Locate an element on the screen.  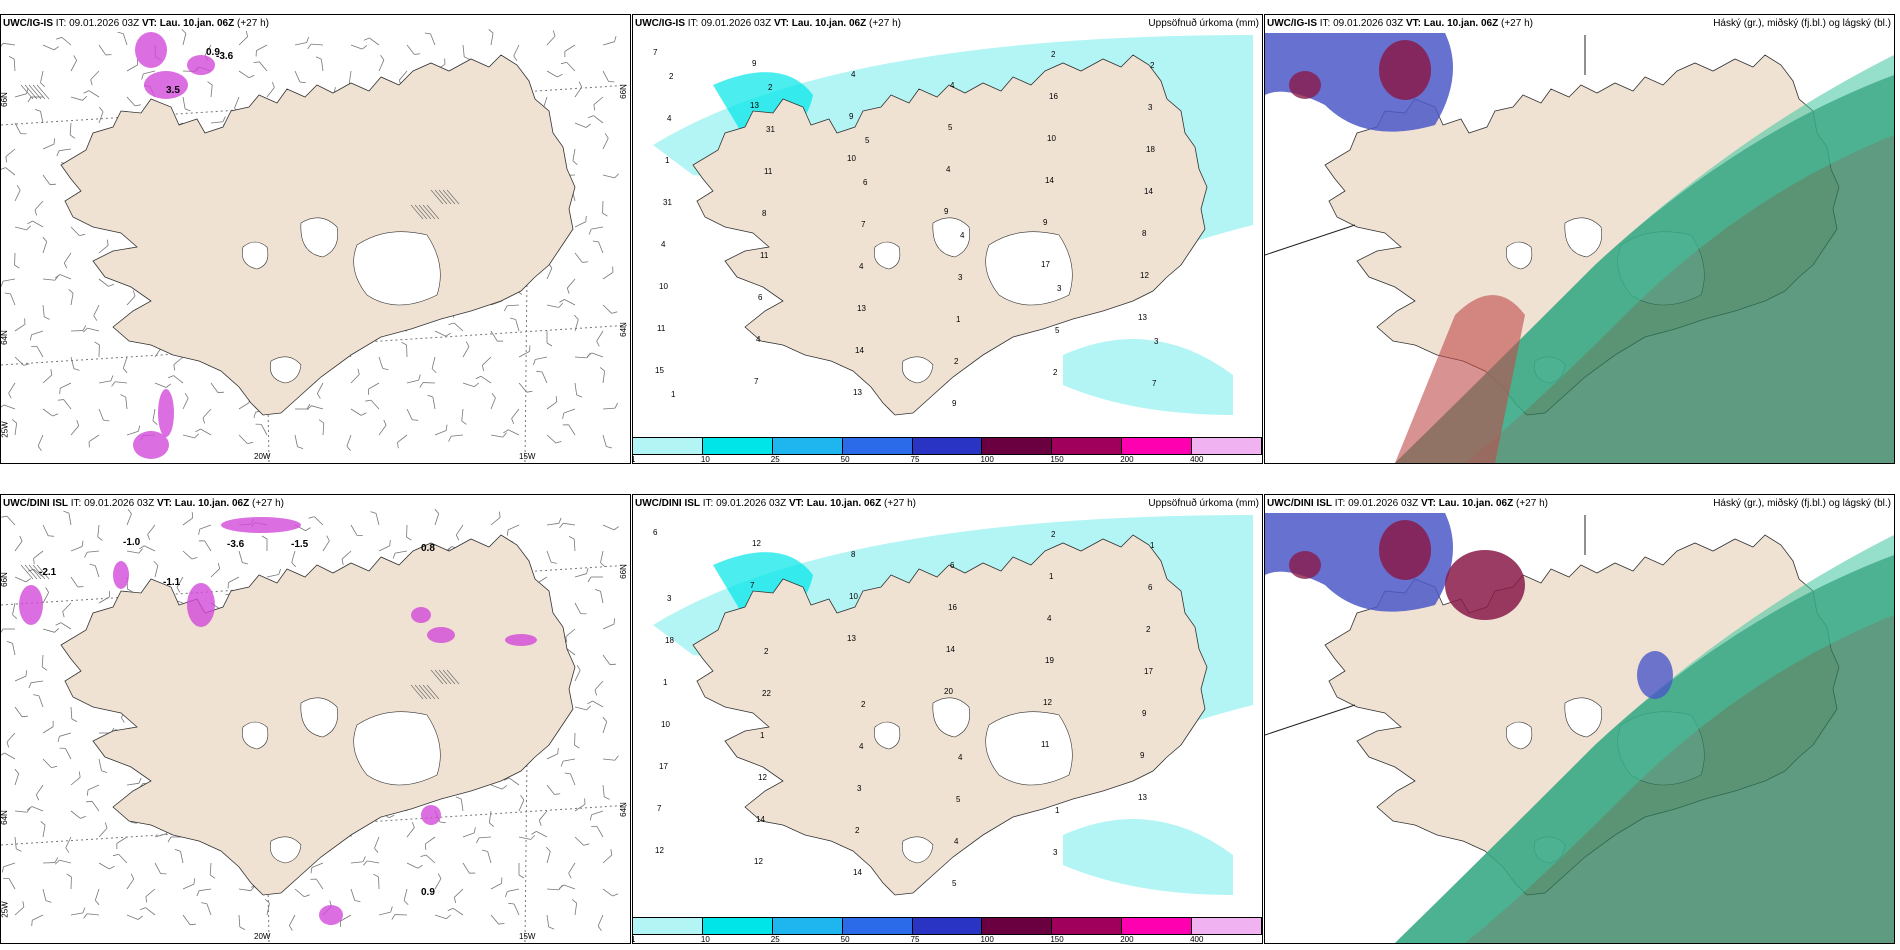
legend-tick-label: 1 is located at coordinates (634, 459).